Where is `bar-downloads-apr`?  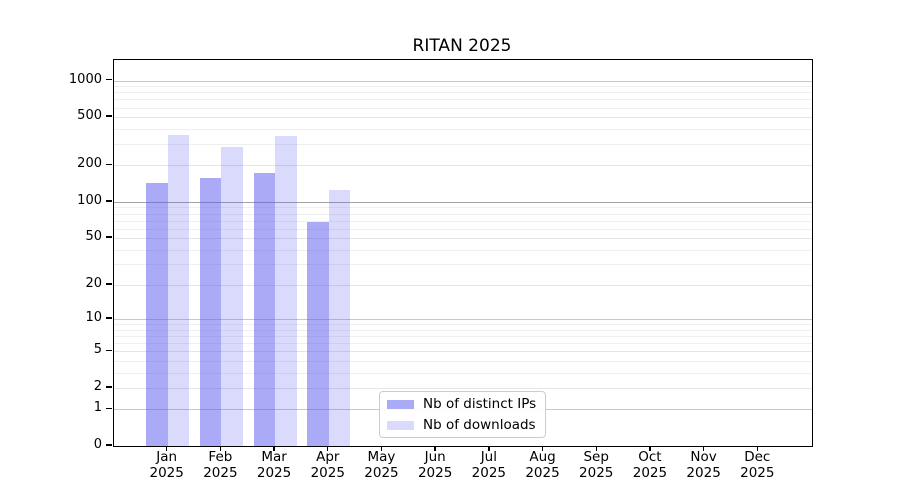 bar-downloads-apr is located at coordinates (339, 318).